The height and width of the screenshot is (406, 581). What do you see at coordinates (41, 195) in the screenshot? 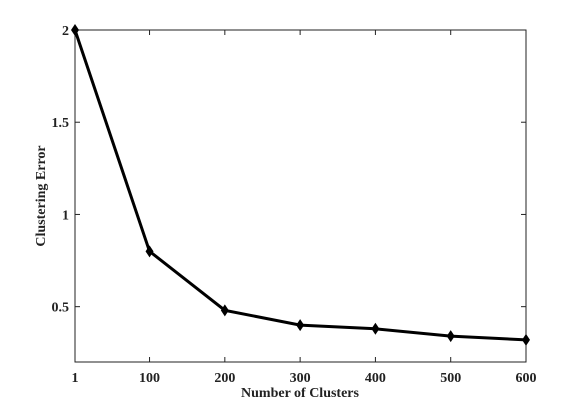
I see `y-axis-label: Clustering Error` at bounding box center [41, 195].